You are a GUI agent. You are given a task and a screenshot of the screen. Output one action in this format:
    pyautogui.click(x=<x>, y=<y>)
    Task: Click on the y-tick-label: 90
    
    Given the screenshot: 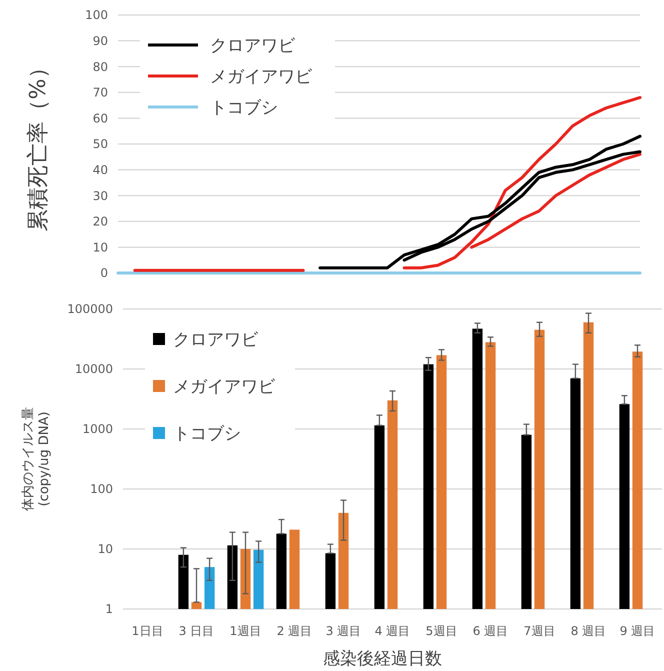 What is the action you would take?
    pyautogui.click(x=100, y=41)
    